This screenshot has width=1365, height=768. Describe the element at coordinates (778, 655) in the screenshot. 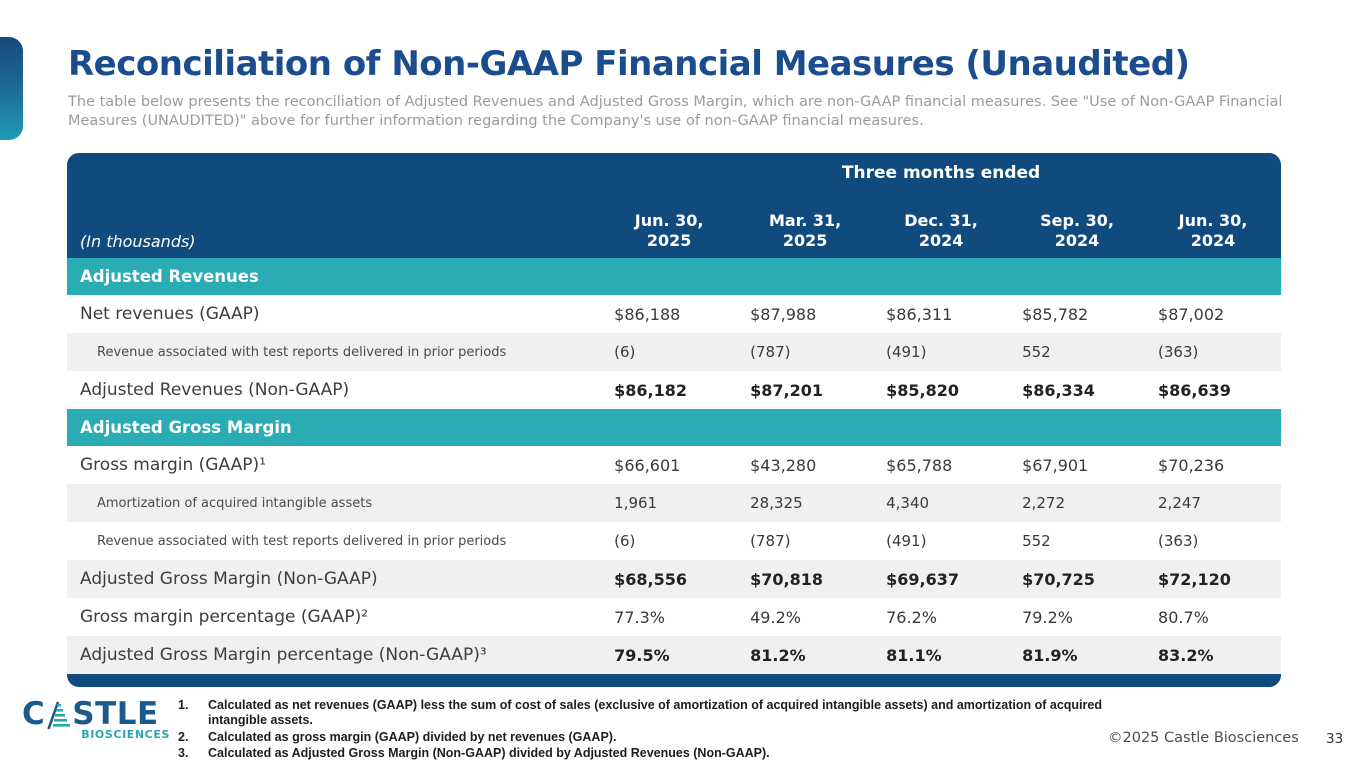

I see `row-value-1: 81.2%` at that location.